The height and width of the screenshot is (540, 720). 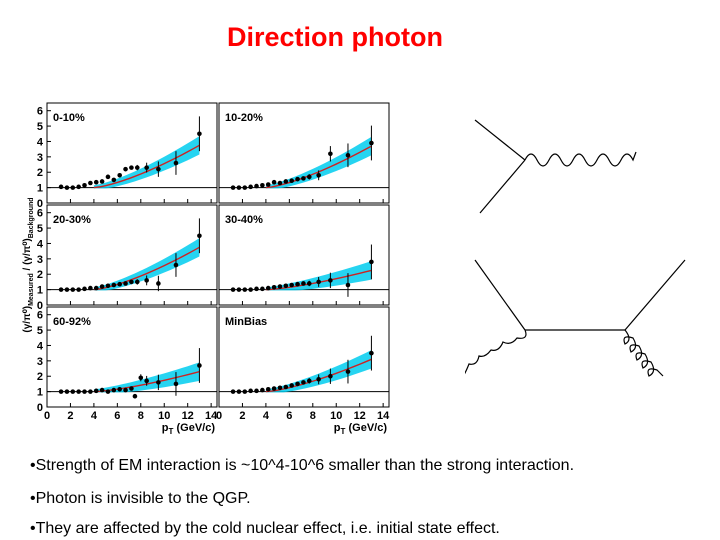 What do you see at coordinates (643, 353) in the screenshot?
I see `gluon-curl-right` at bounding box center [643, 353].